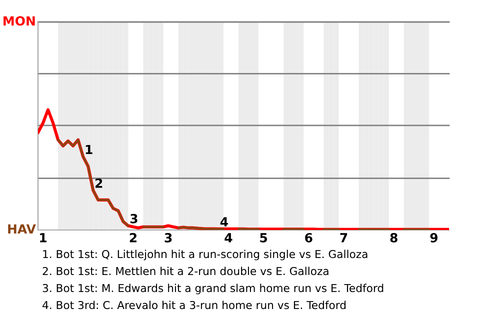 Image resolution: width=480 pixels, height=320 pixels. I want to click on x-tick-label: 2, so click(133, 237).